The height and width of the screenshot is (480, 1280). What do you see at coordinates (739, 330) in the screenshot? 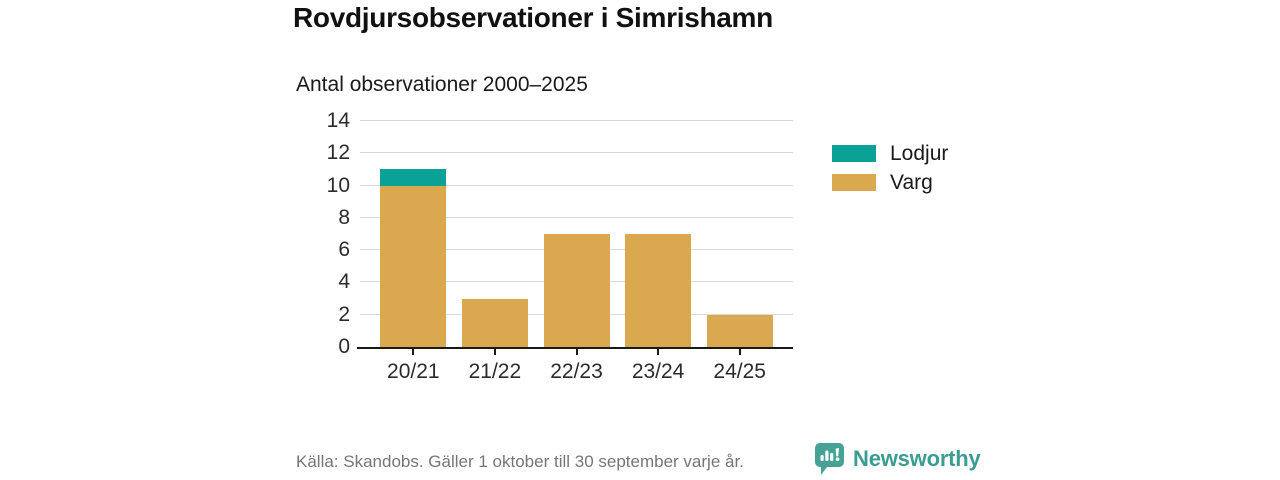
I see `bar-segment-varg-24/25` at bounding box center [739, 330].